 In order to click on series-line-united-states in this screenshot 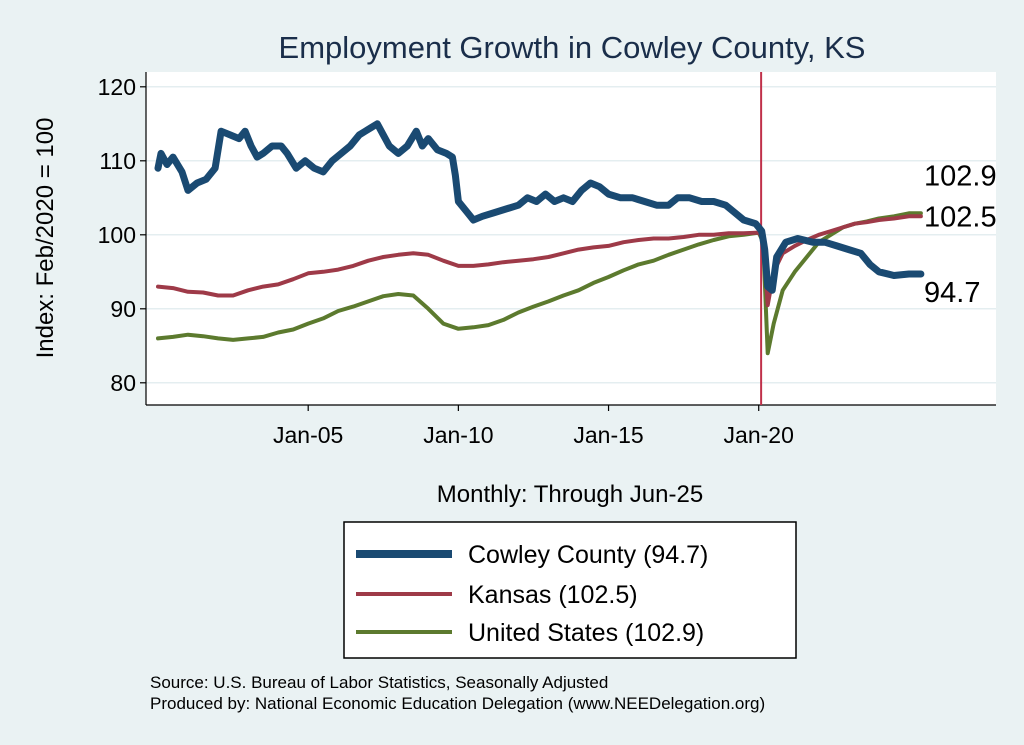, I will do `click(539, 283)`.